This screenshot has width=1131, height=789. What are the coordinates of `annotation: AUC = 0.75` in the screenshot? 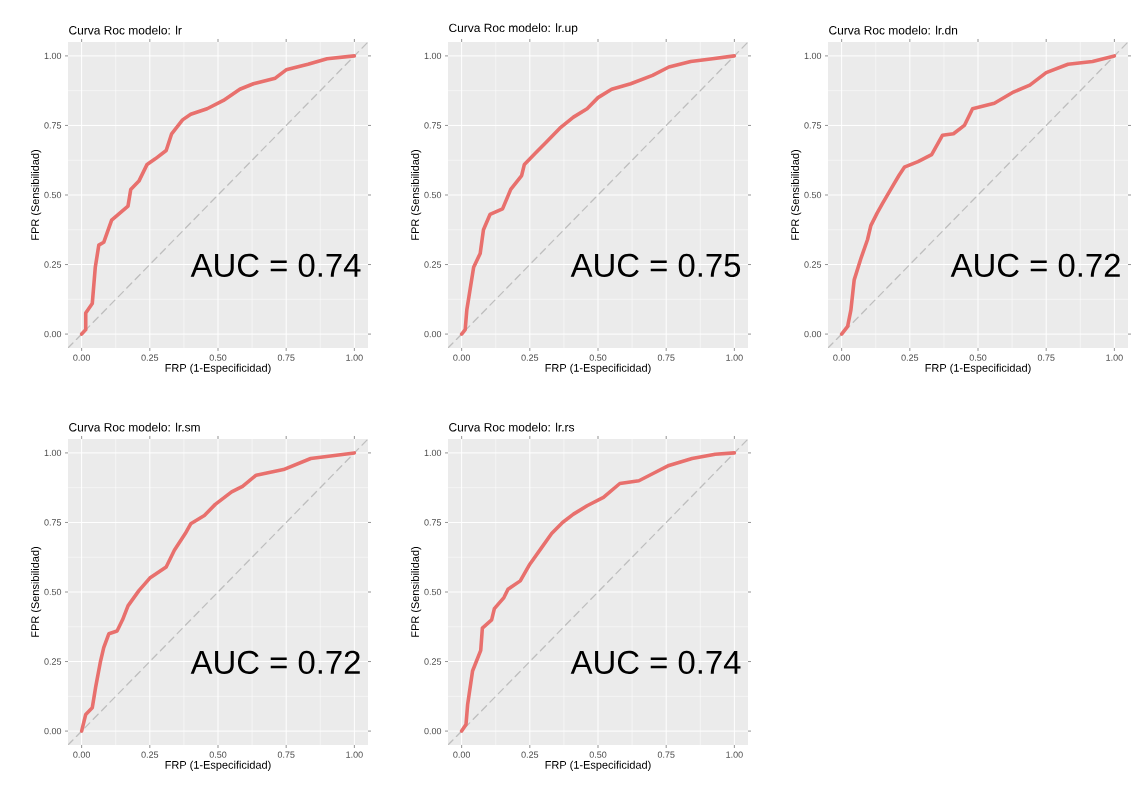 It's located at (655, 265).